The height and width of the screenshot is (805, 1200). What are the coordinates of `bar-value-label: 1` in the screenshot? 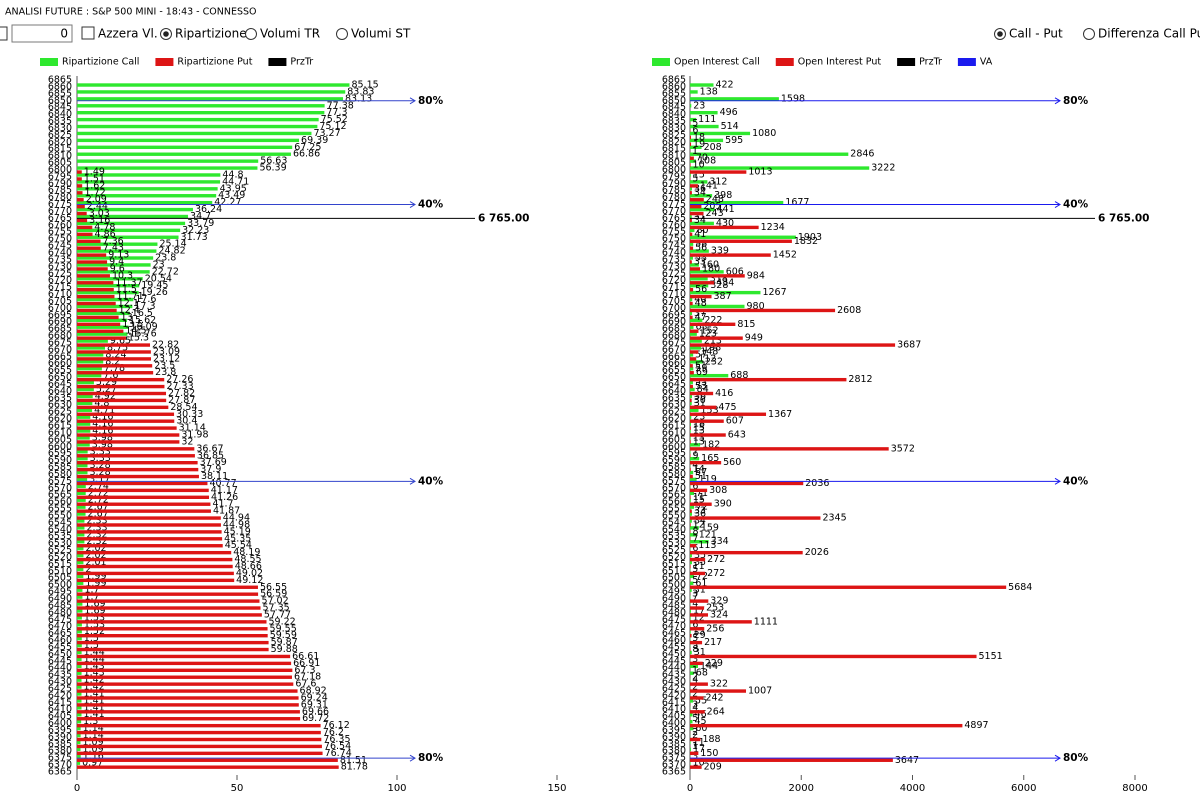 It's located at (695, 151).